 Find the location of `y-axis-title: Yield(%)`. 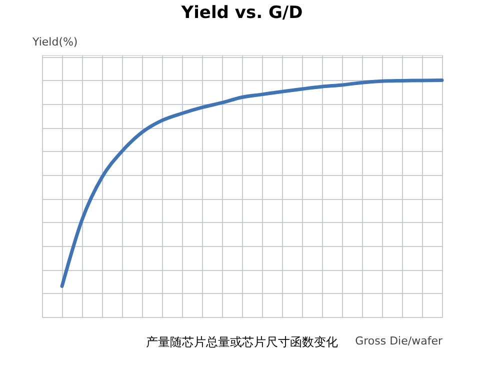

y-axis-title: Yield(%) is located at coordinates (55, 42).